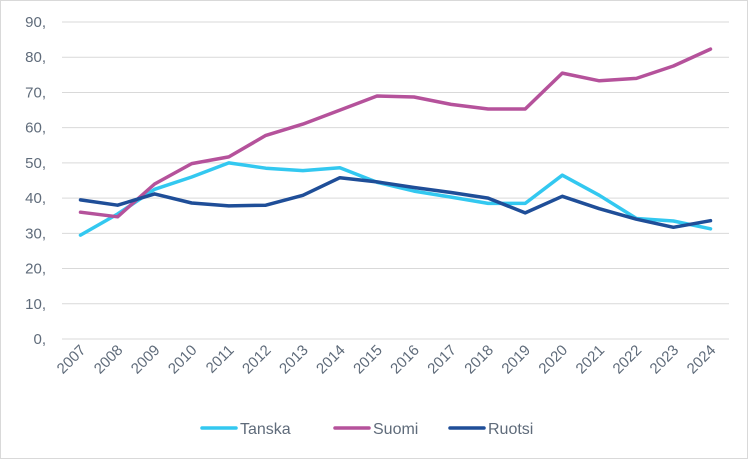  What do you see at coordinates (395, 202) in the screenshot?
I see `series-line-ruotsi` at bounding box center [395, 202].